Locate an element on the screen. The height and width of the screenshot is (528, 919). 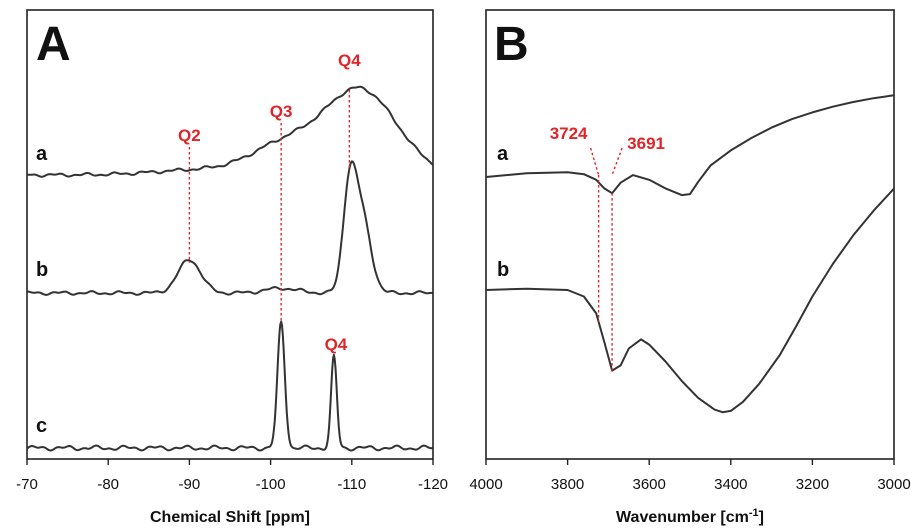
band-3724-leader is located at coordinates (594, 161).